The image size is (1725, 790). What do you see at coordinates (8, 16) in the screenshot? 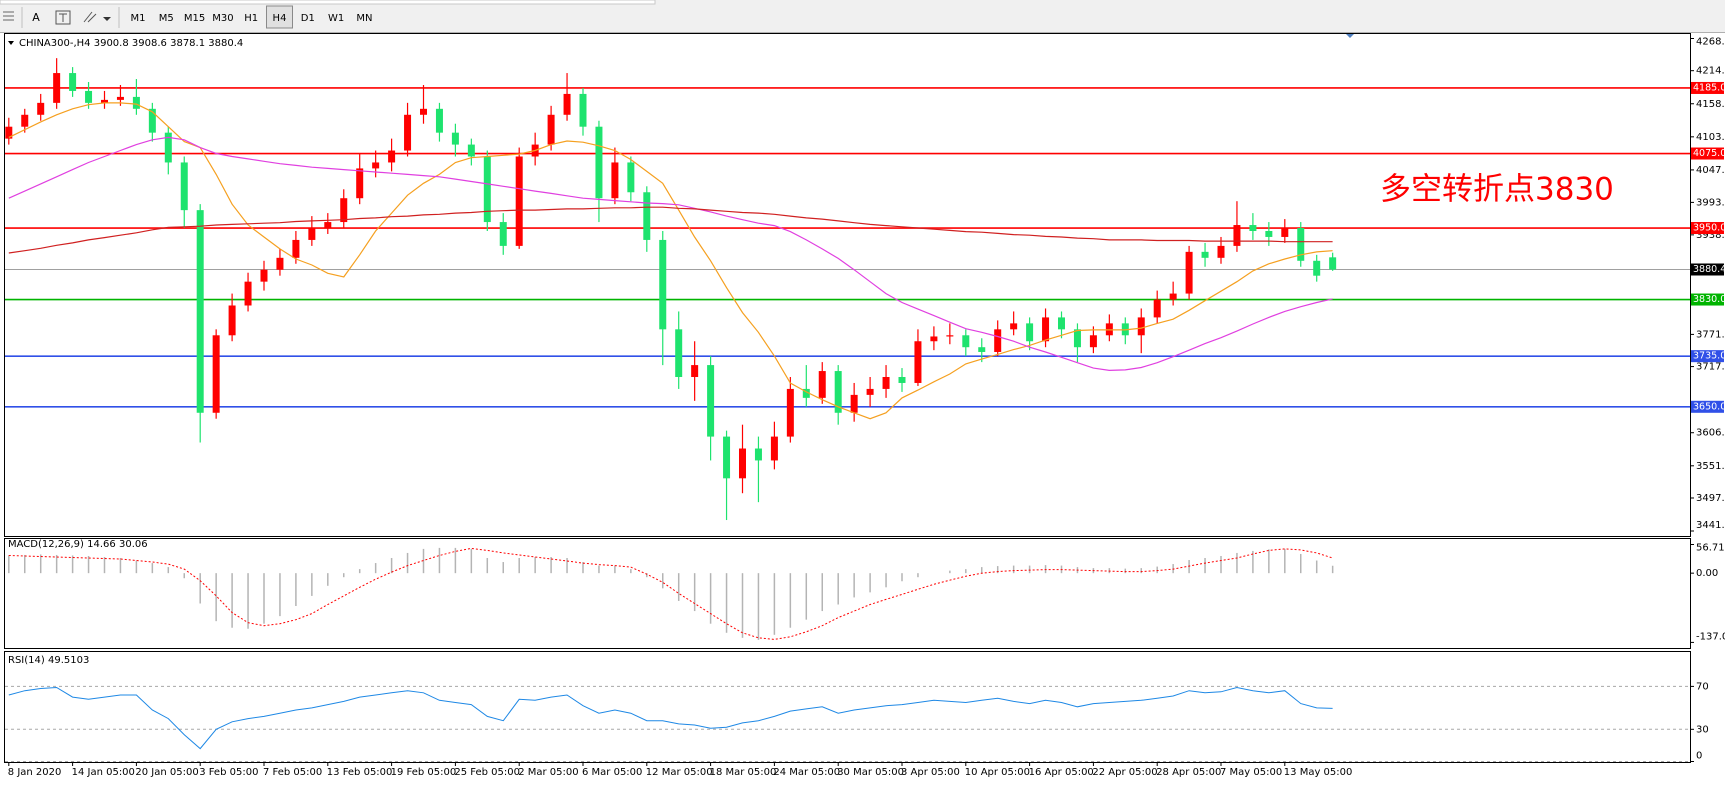
I see `grip-icon` at bounding box center [8, 16].